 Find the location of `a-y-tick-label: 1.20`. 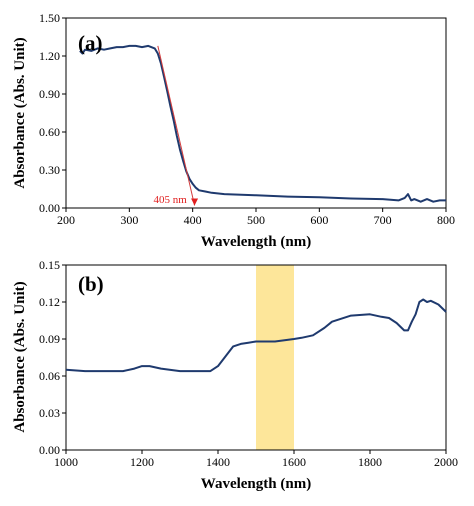

a-y-tick-label: 1.20 is located at coordinates (49, 56).